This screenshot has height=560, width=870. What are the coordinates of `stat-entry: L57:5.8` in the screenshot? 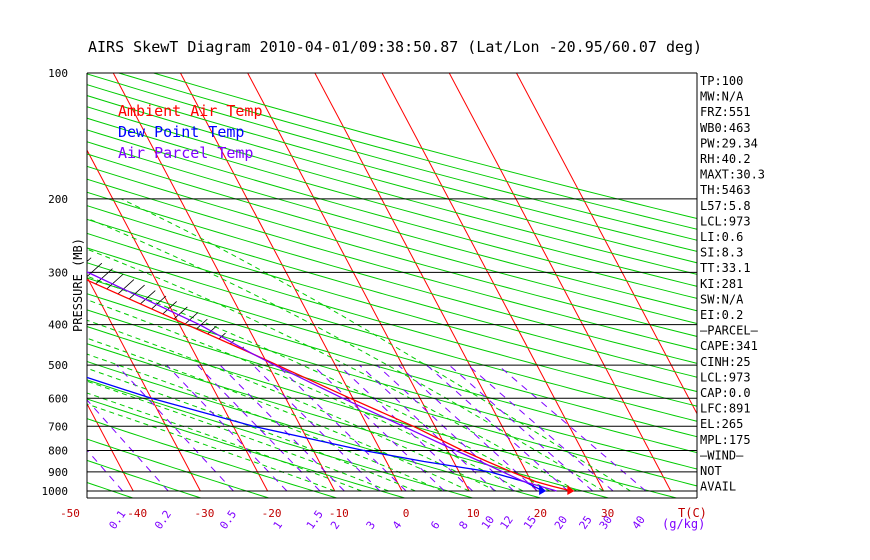 It's located at (725, 206).